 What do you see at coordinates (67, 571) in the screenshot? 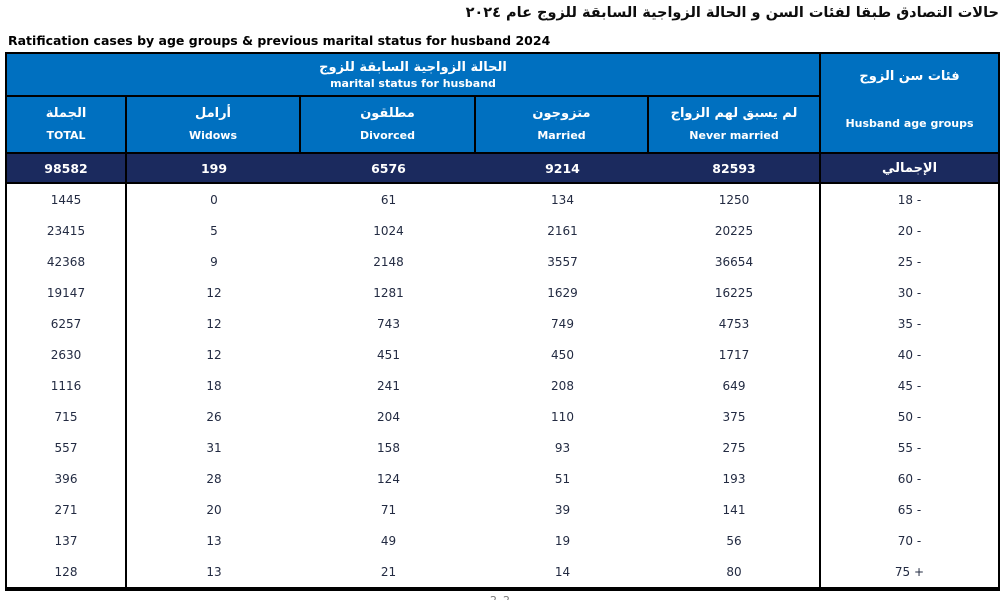
I see `data-cell-total: 128` at bounding box center [67, 571].